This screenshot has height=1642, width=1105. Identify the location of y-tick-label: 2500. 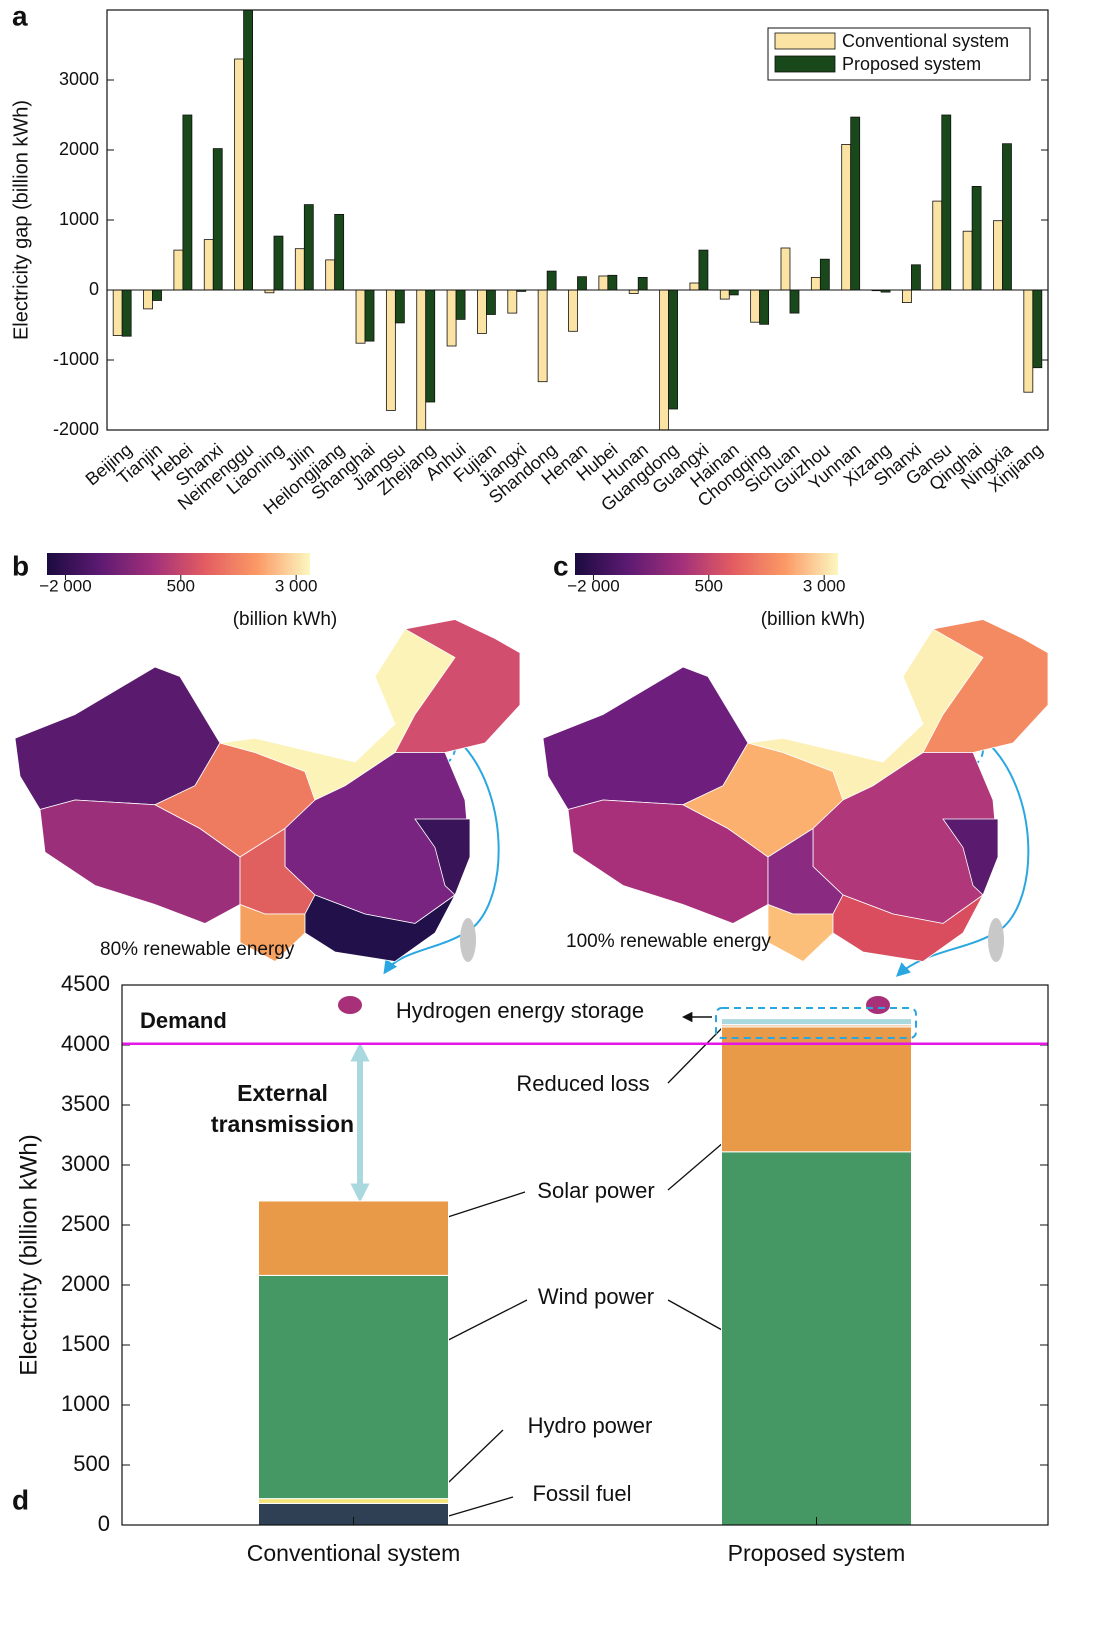
(85, 1223).